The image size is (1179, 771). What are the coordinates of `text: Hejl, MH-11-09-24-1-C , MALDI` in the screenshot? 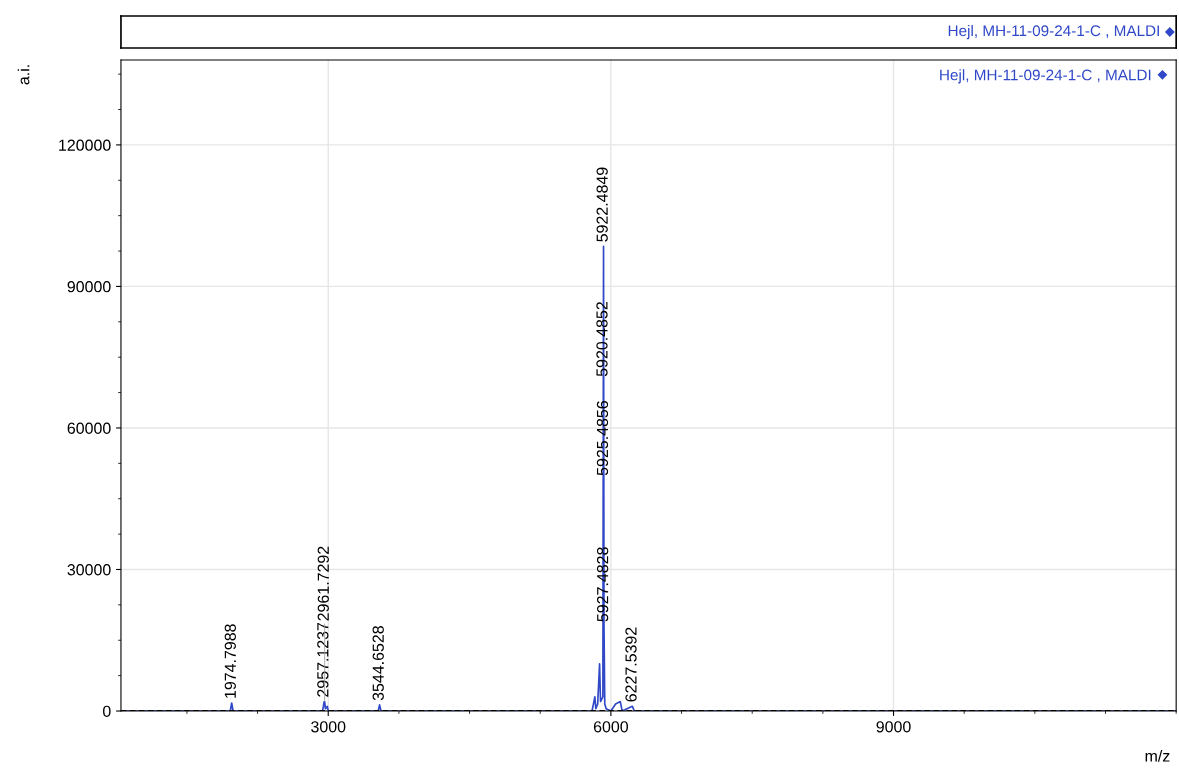 It's located at (1053, 32).